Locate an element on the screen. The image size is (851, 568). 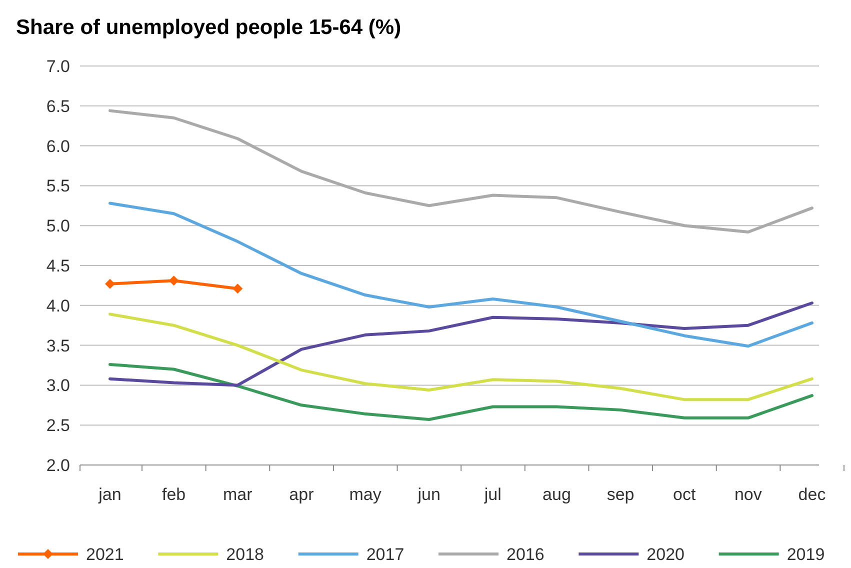
legend-label: 2016 is located at coordinates (525, 554).